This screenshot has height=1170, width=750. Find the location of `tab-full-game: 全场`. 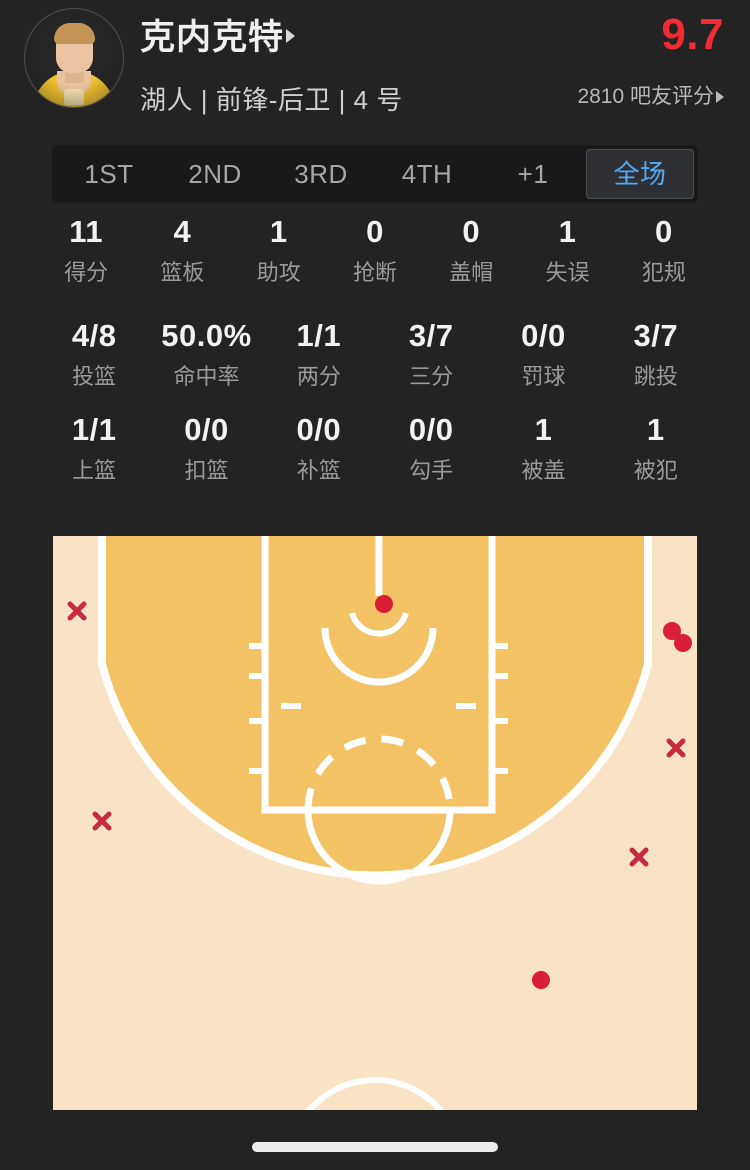

tab-full-game: 全场 is located at coordinates (640, 174).